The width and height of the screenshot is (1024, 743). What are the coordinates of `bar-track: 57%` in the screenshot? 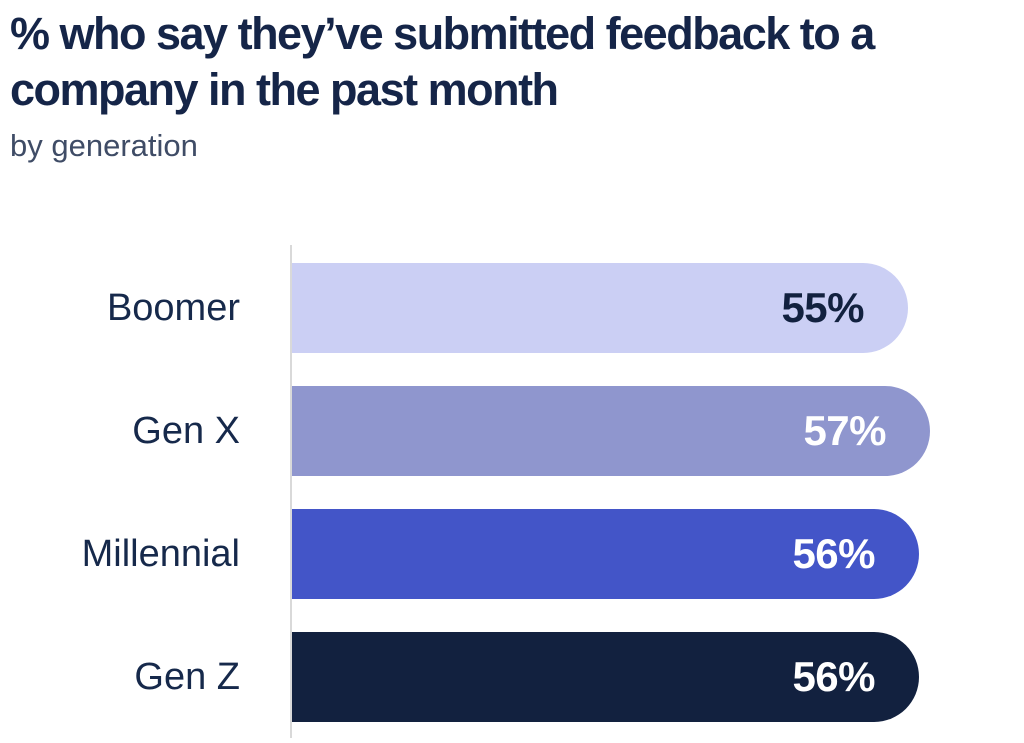 It's located at (658, 431).